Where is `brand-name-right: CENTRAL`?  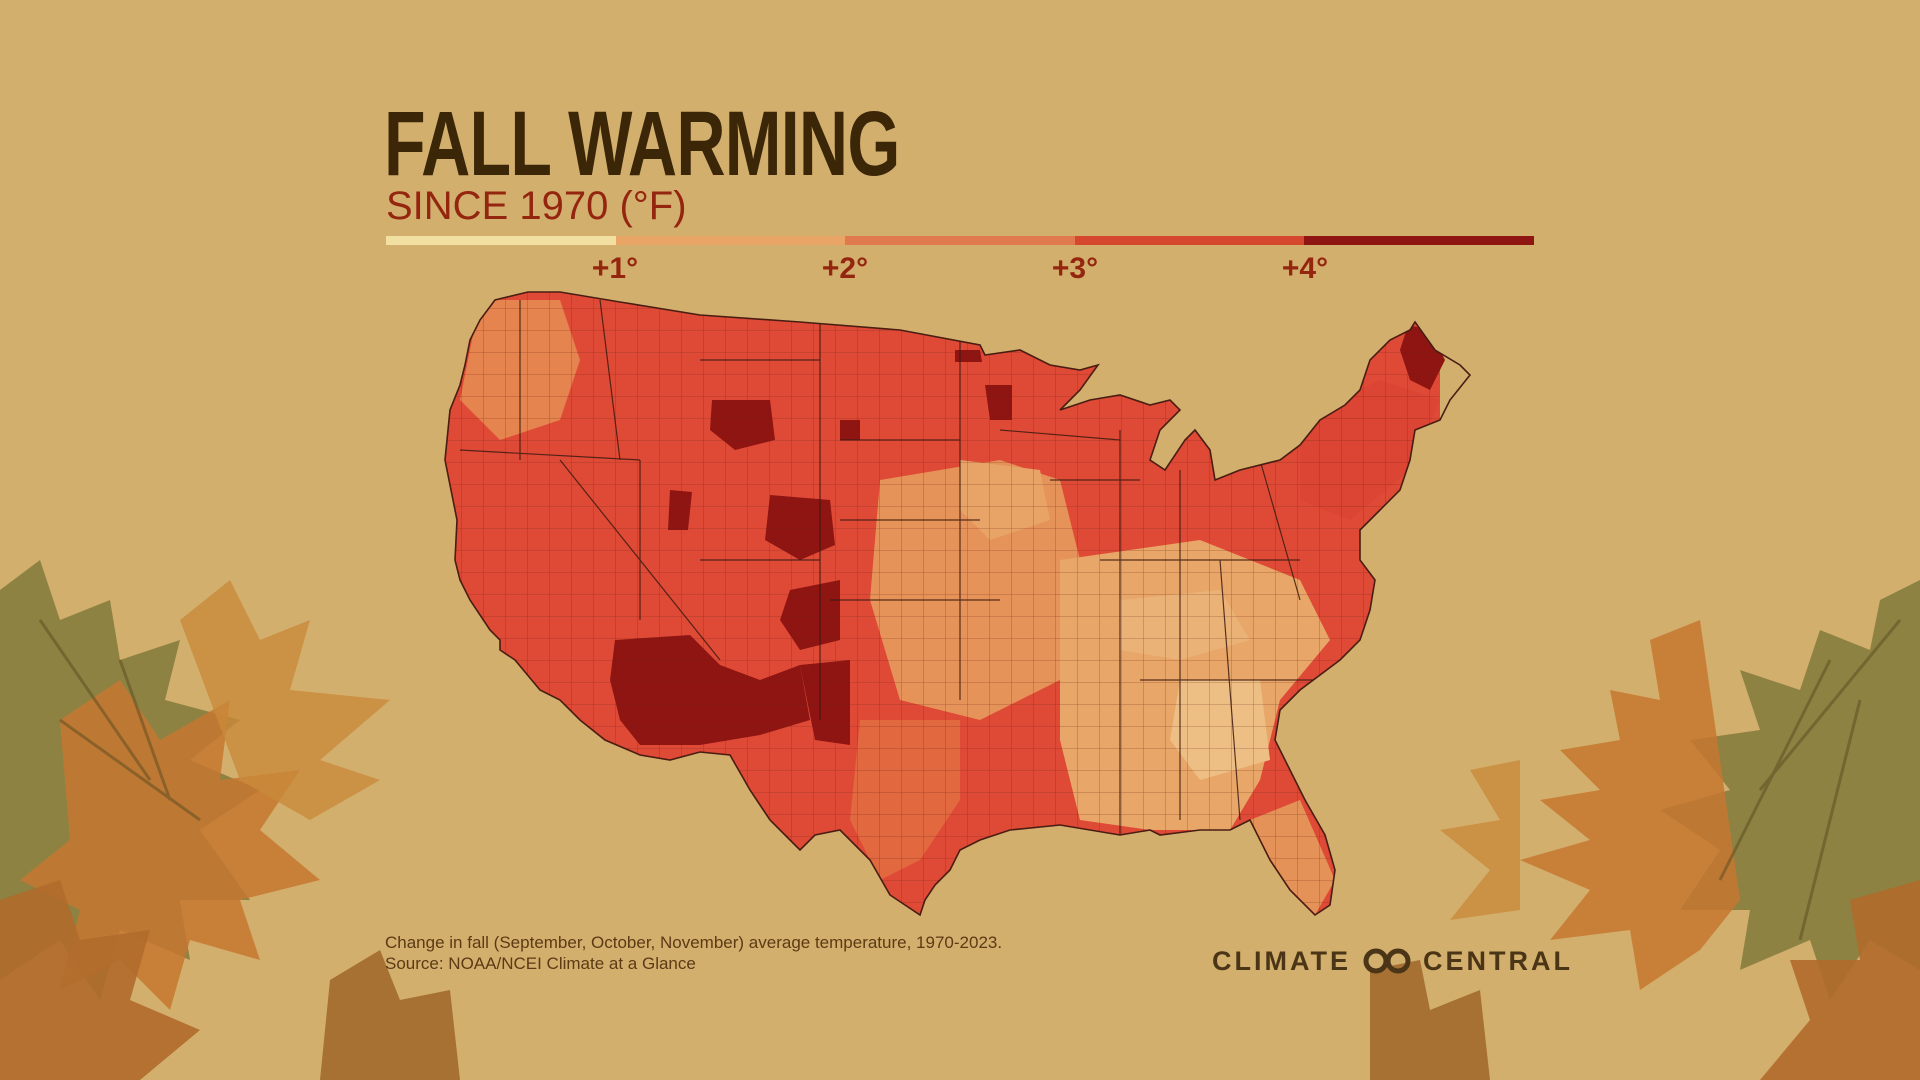
brand-name-right: CENTRAL is located at coordinates (1497, 960).